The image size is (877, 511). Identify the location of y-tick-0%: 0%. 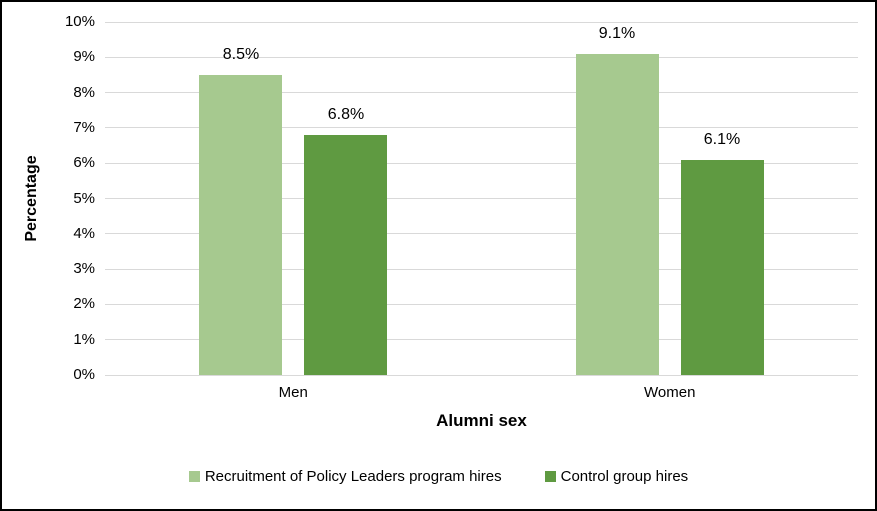
(84, 374).